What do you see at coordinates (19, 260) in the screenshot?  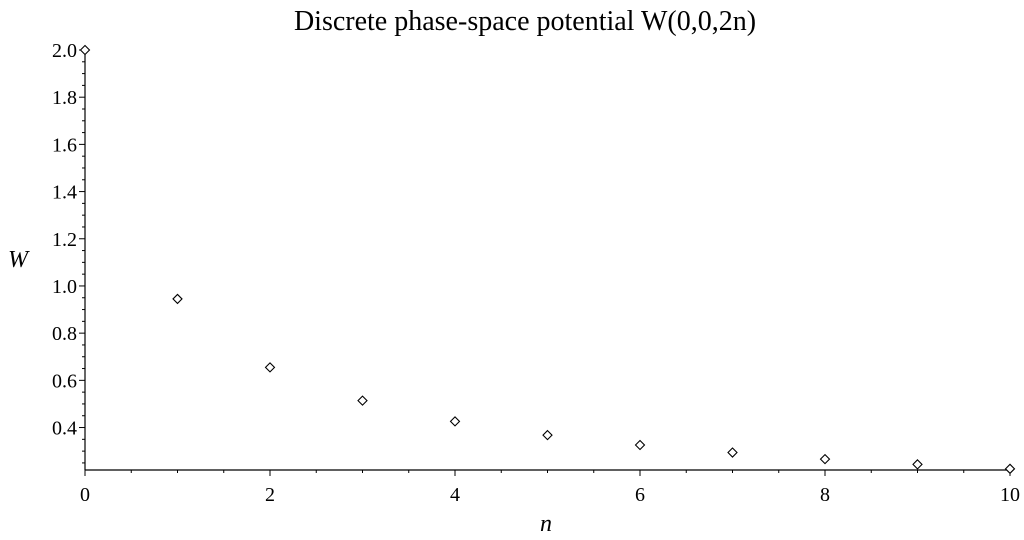 I see `y-axis-label: W` at bounding box center [19, 260].